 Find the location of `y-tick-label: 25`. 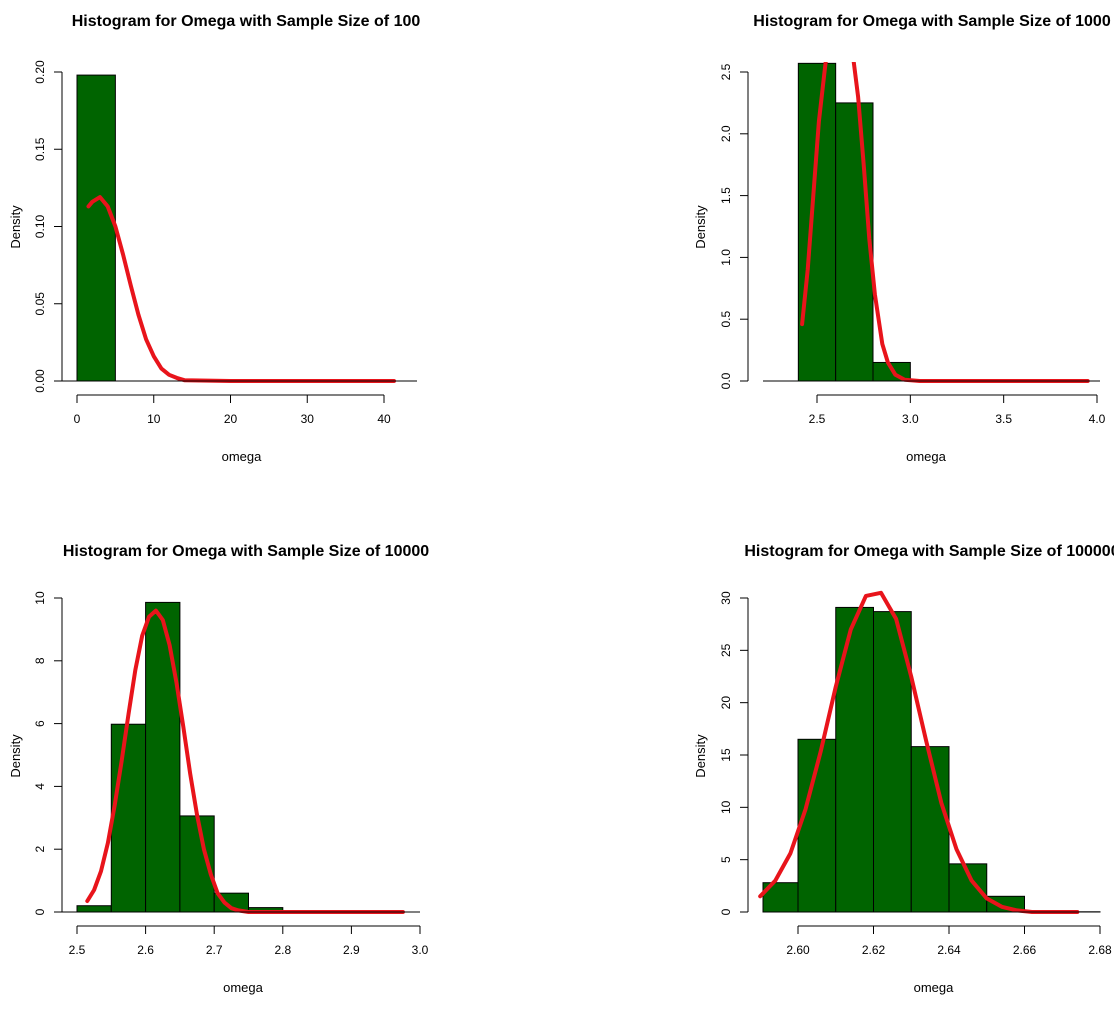

y-tick-label: 25 is located at coordinates (726, 650).